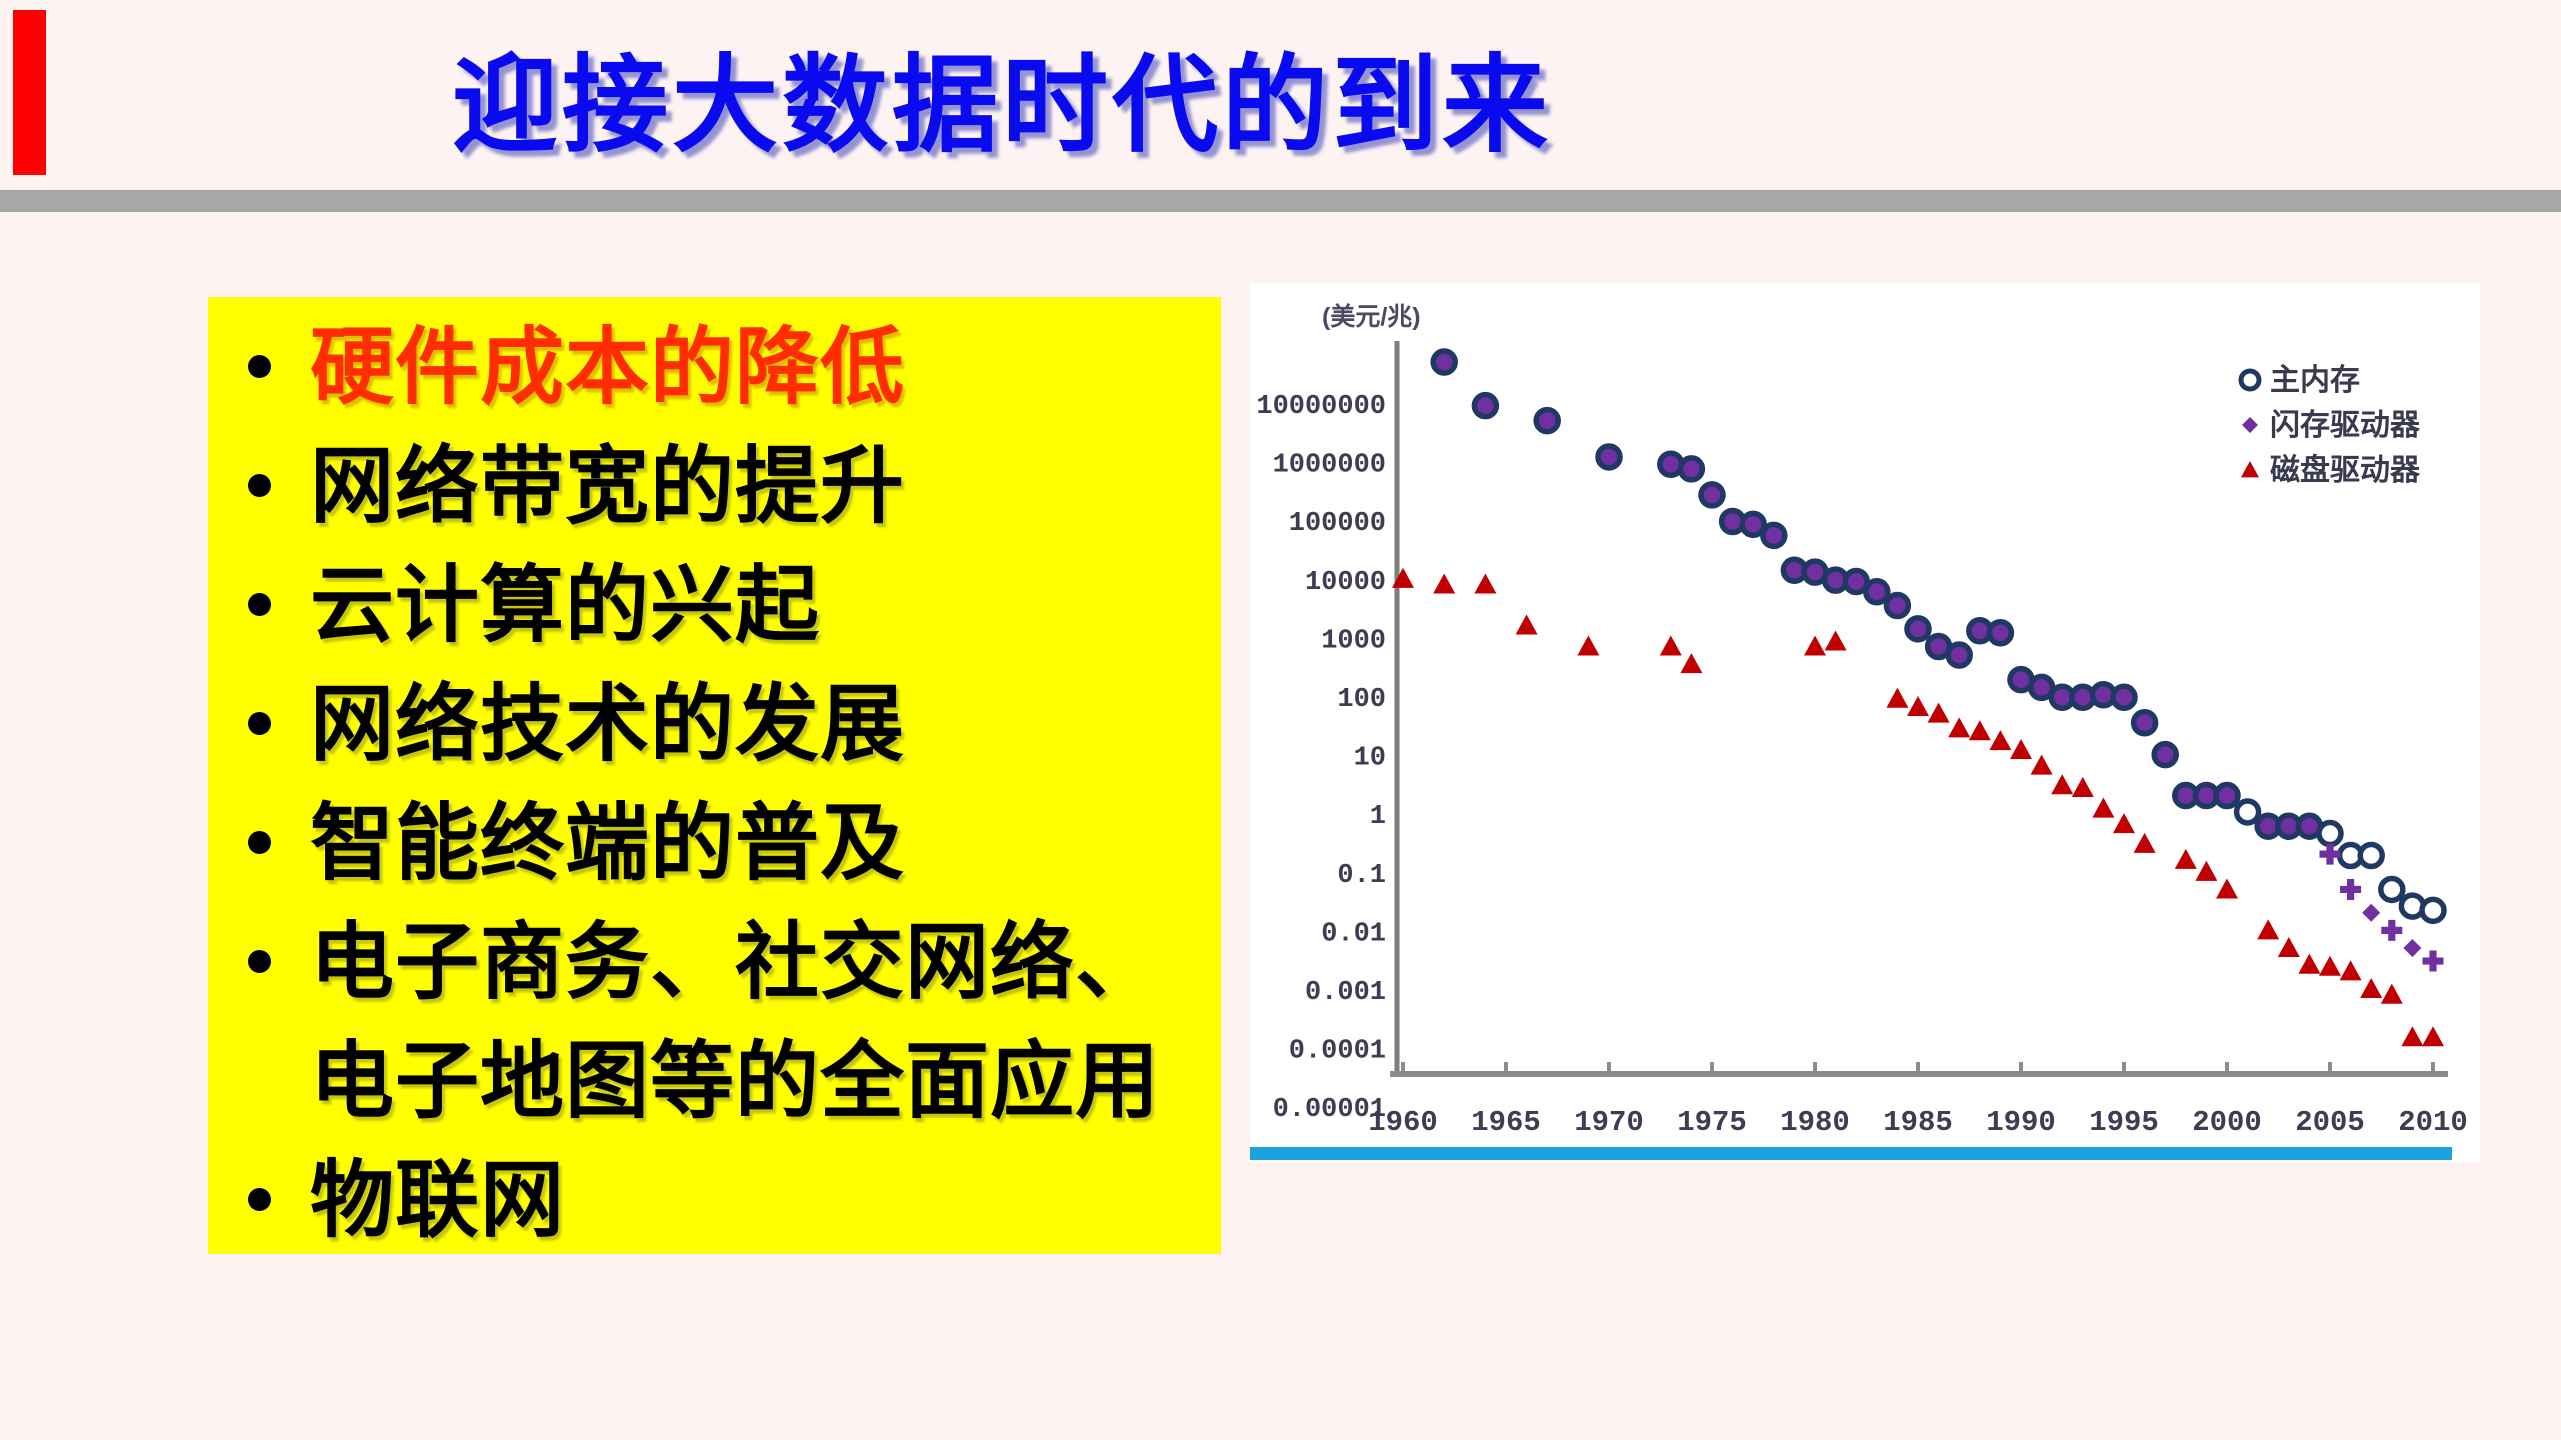 The width and height of the screenshot is (2561, 1440). Describe the element at coordinates (1815, 1122) in the screenshot. I see `x-tick-label: 1980` at that location.